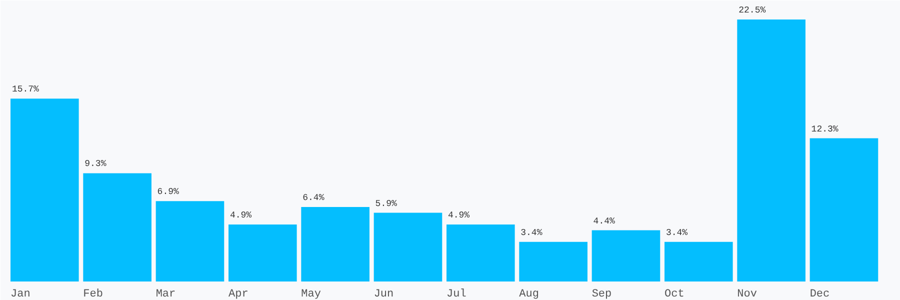 The image size is (900, 300). What do you see at coordinates (313, 197) in the screenshot?
I see `data-label: 6.4%` at bounding box center [313, 197].